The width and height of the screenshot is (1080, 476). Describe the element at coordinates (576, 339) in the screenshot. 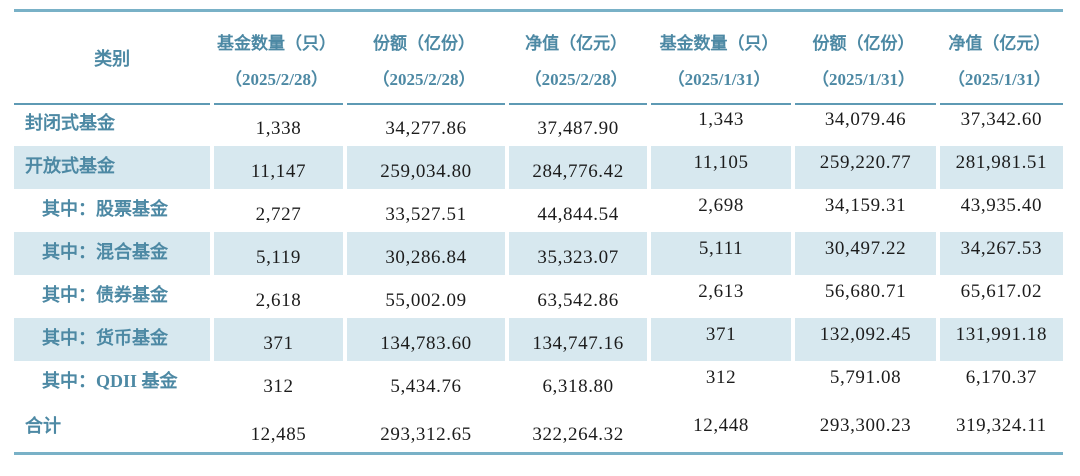

I see `nav-feb-cell: 134,747.16` at that location.